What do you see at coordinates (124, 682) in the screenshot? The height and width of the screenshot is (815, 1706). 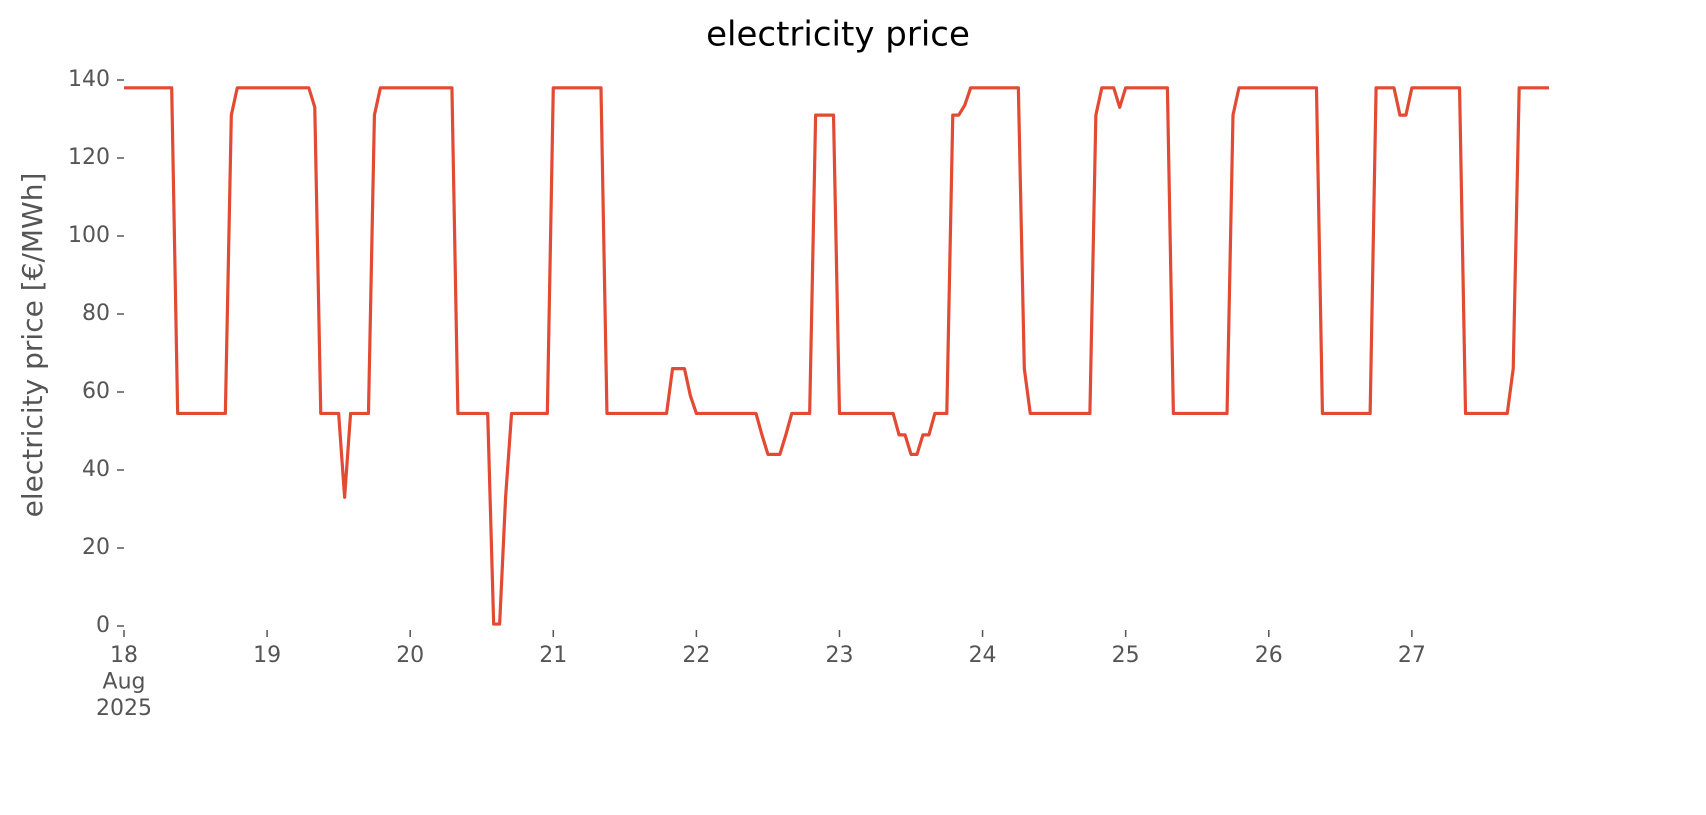 I see `x-tick-label: 18 Aug 2025` at bounding box center [124, 682].